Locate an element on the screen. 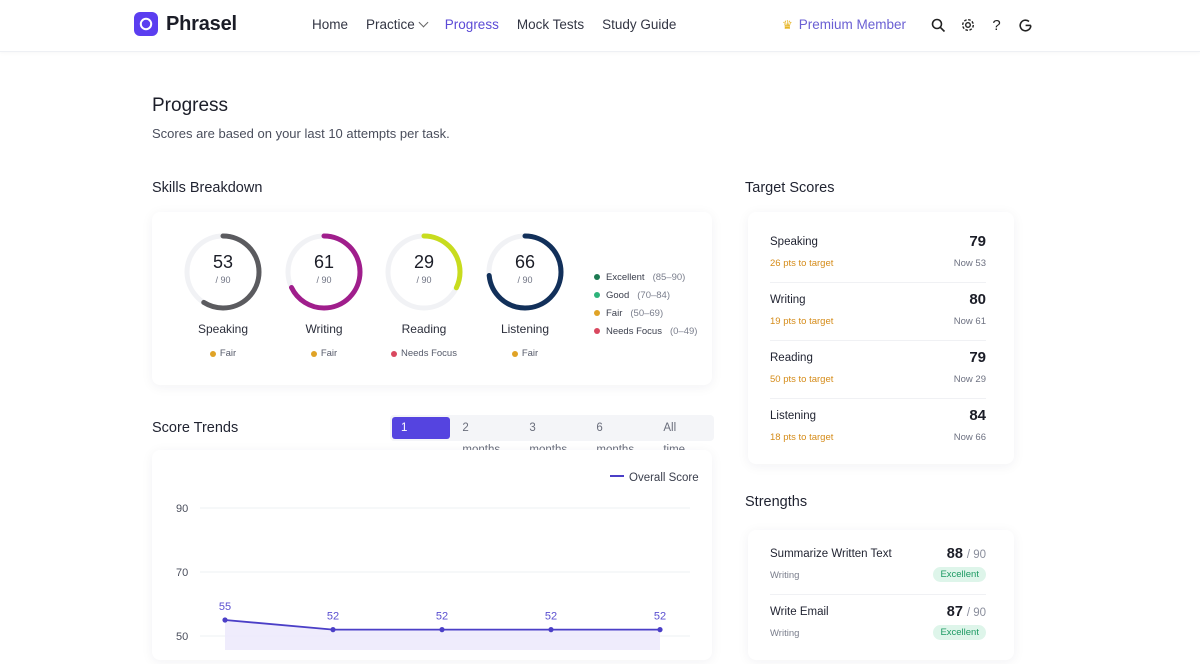 Image resolution: width=1200 pixels, height=664 pixels. skill-name: Listening is located at coordinates (525, 329).